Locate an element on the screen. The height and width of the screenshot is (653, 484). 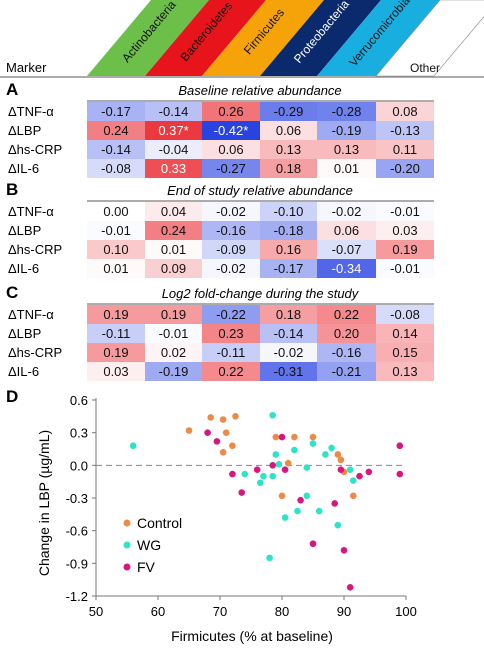
row-label: ΔTNF-α is located at coordinates (31, 211).